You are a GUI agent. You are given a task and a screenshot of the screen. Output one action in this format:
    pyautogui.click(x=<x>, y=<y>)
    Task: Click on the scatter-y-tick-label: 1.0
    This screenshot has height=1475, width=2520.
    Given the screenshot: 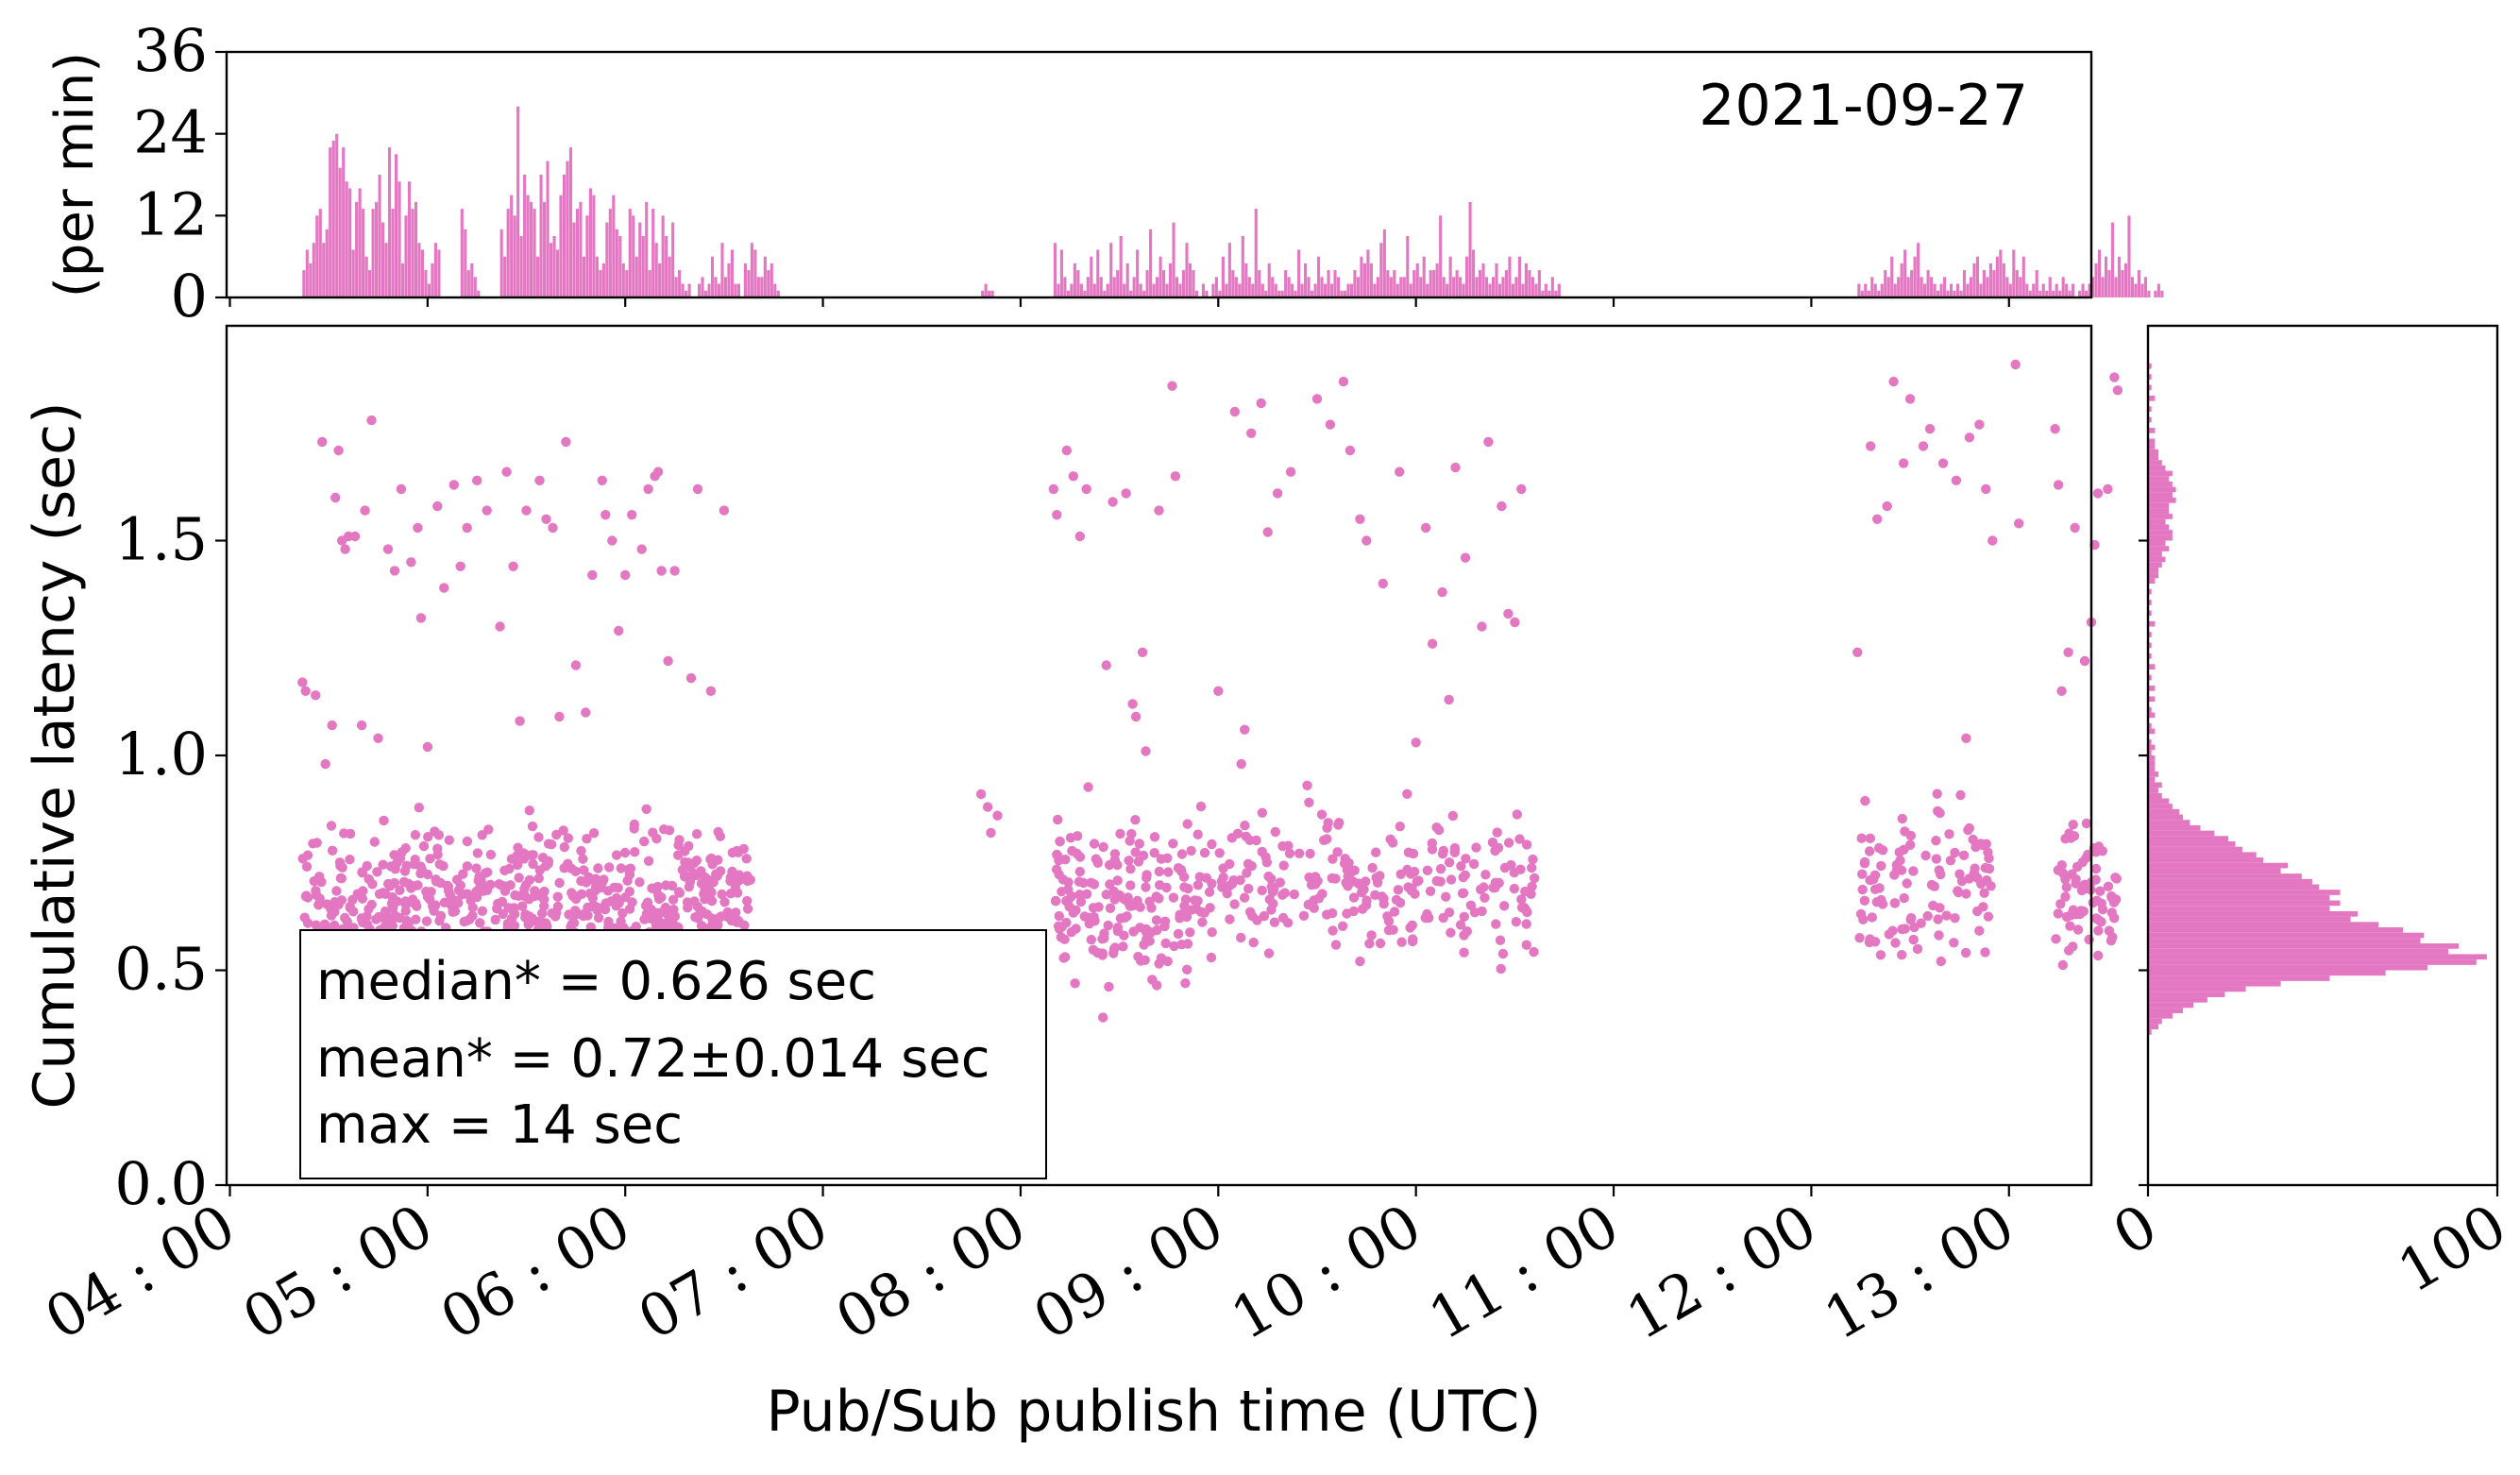 What is the action you would take?
    pyautogui.click(x=161, y=754)
    